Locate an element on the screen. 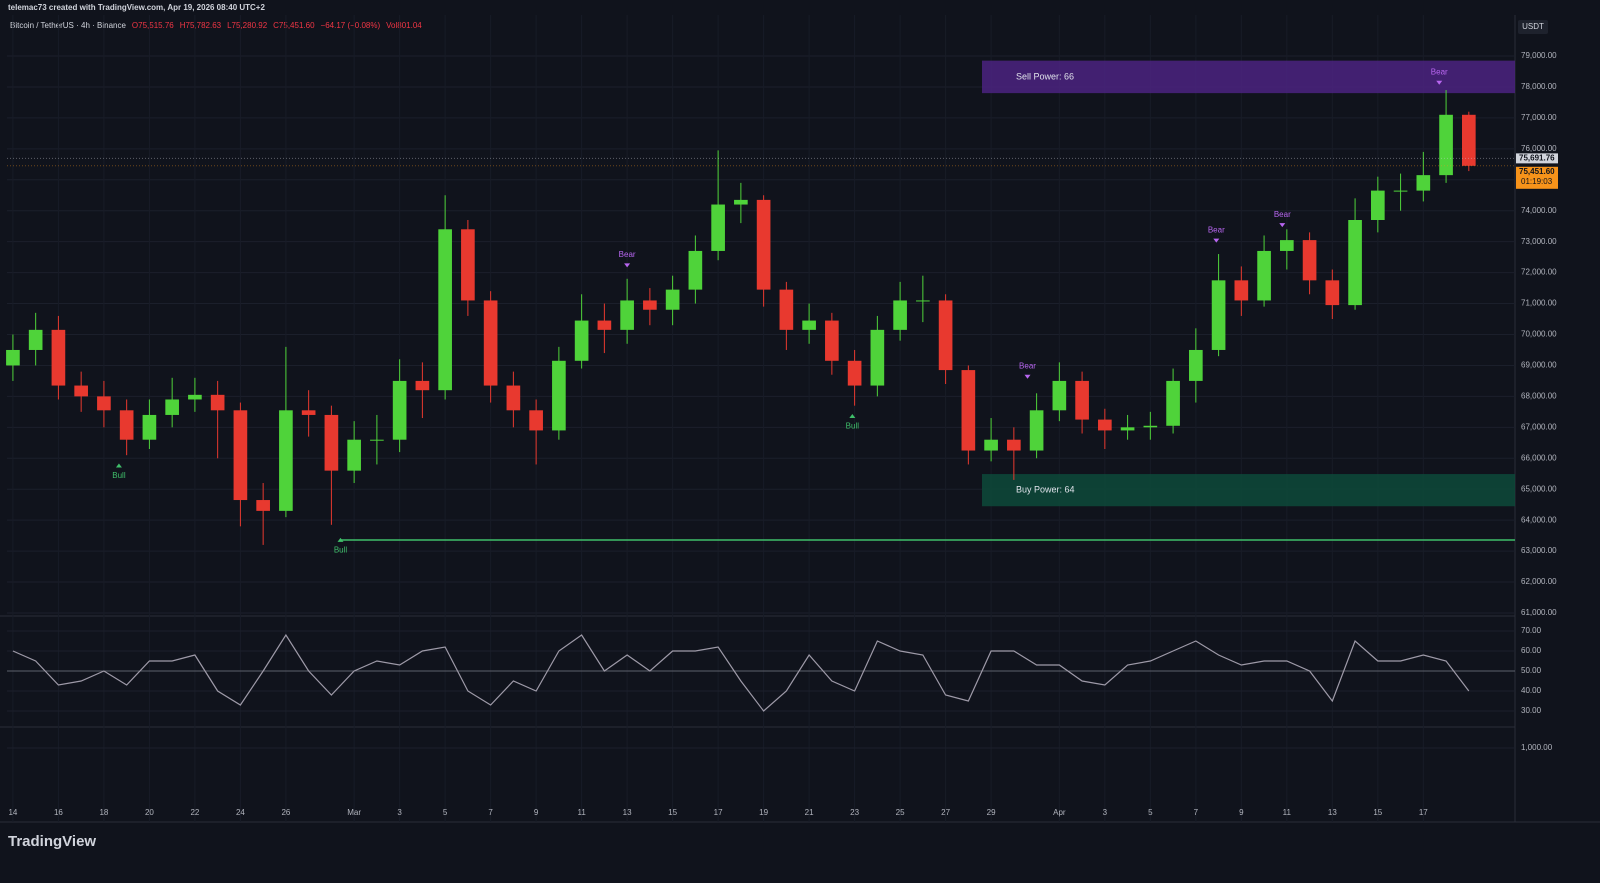 The image size is (1600, 883). y-tick-label: 70.00 is located at coordinates (1531, 630).